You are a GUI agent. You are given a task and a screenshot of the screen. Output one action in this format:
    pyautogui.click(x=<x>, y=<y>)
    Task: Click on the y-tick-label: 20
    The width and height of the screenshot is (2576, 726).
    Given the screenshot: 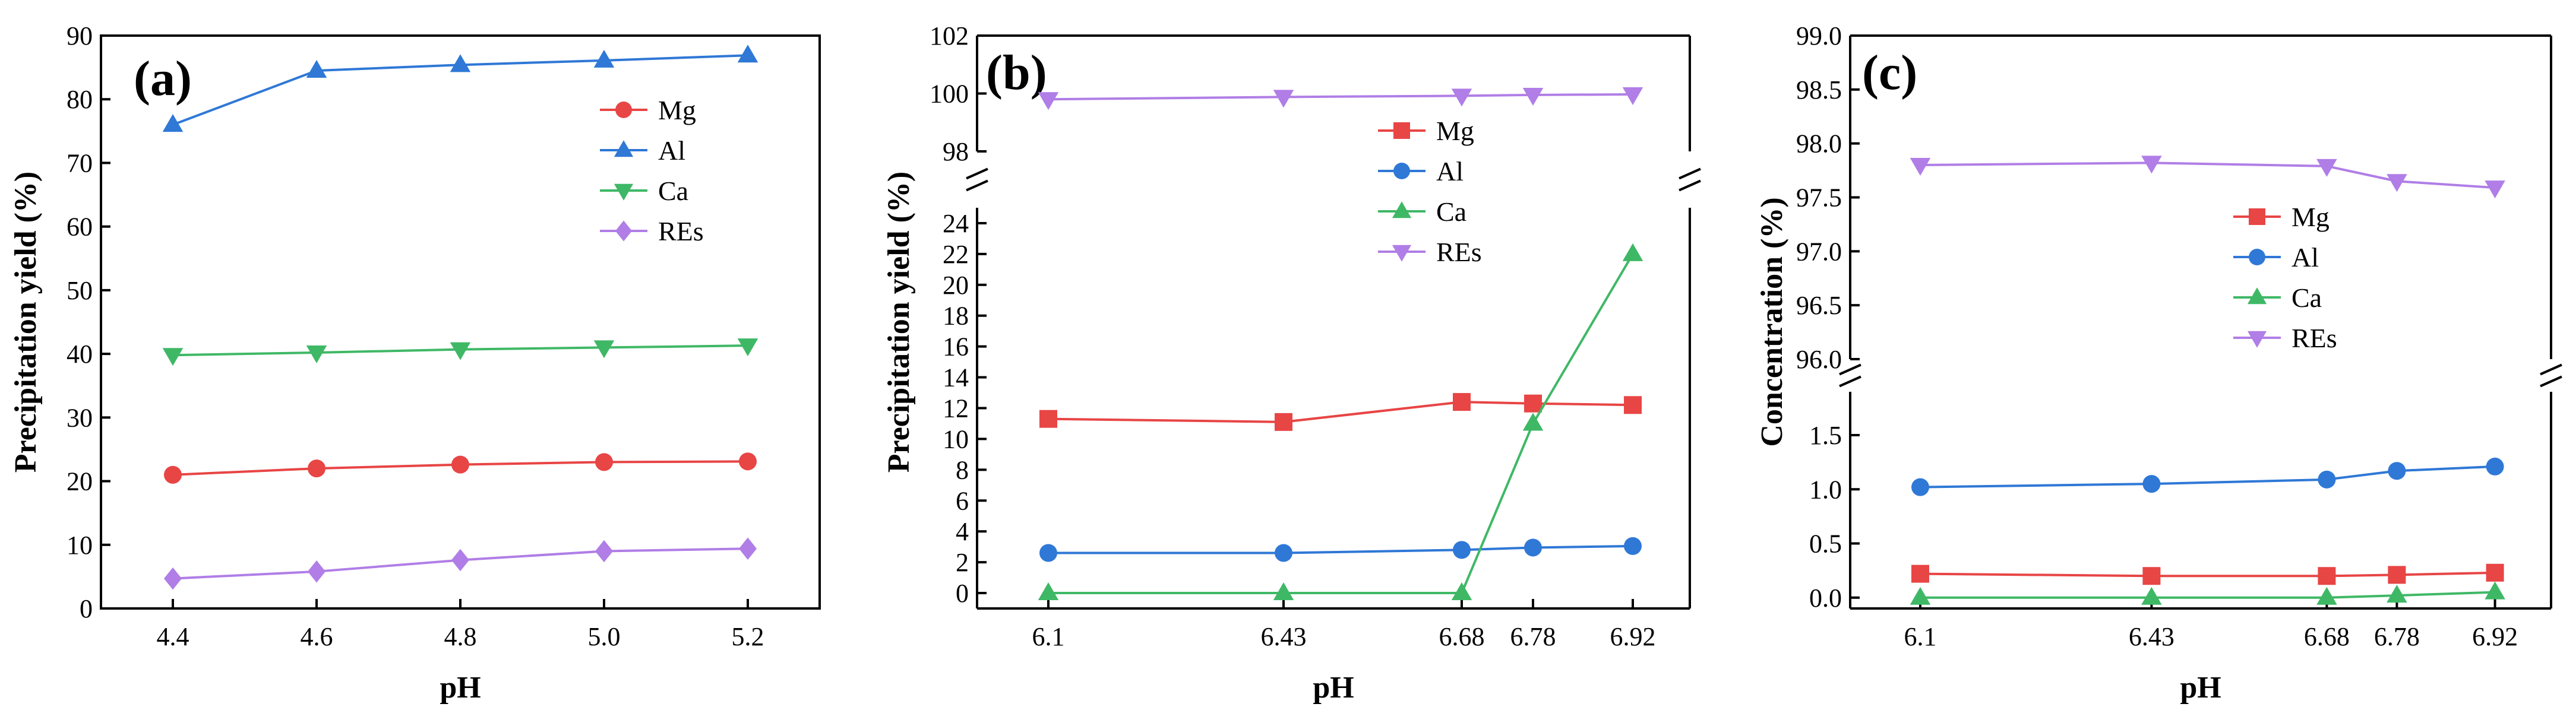 What is the action you would take?
    pyautogui.click(x=80, y=481)
    